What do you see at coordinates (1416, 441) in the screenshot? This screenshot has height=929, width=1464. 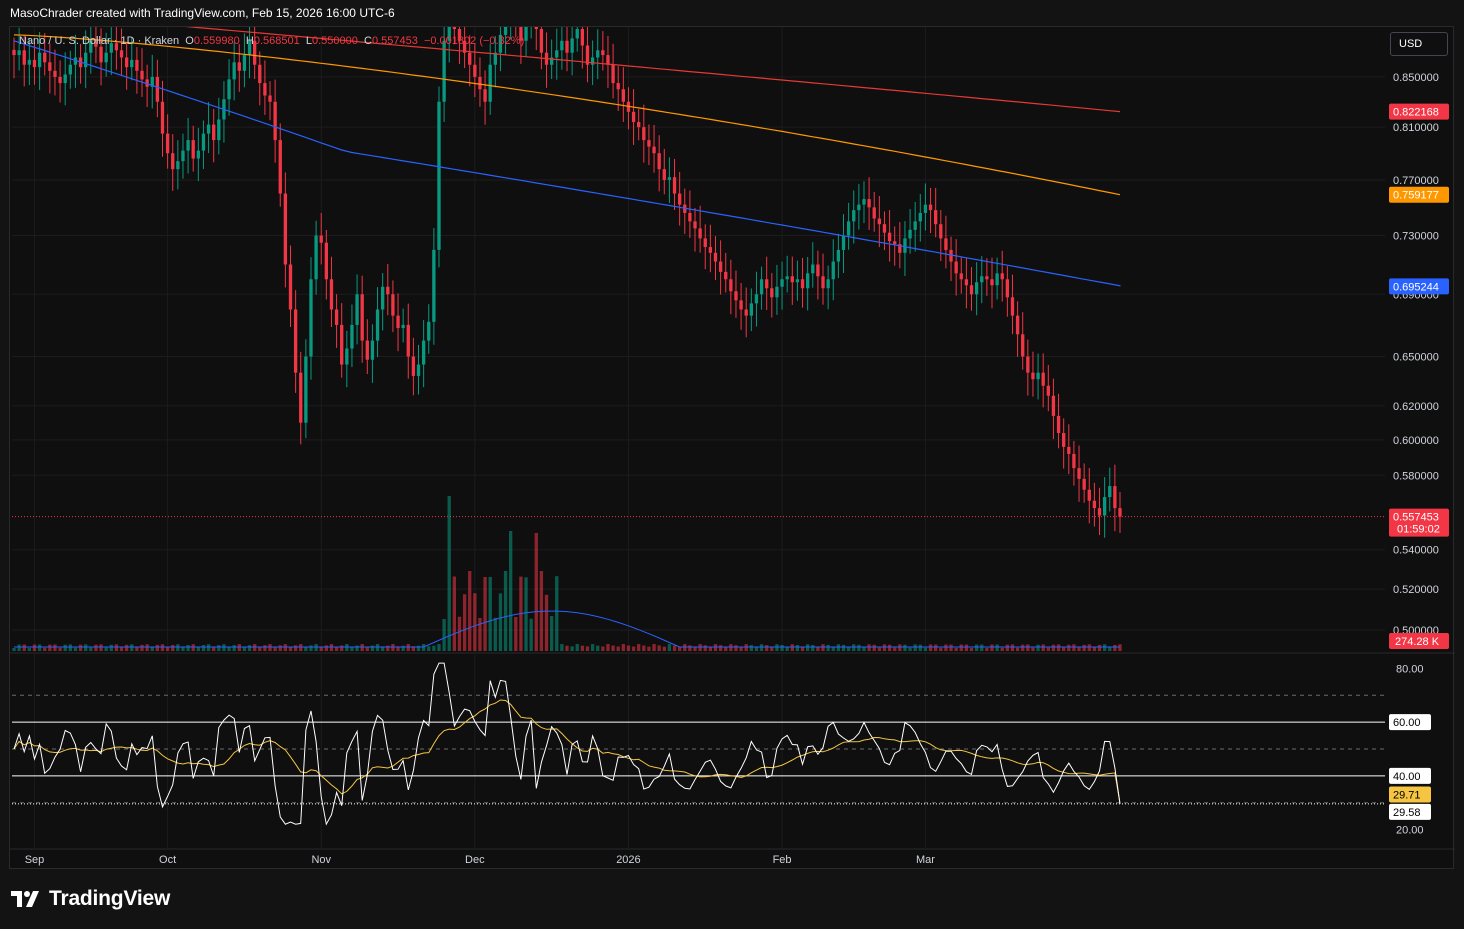 I see `price-tick: 0.600000` at bounding box center [1416, 441].